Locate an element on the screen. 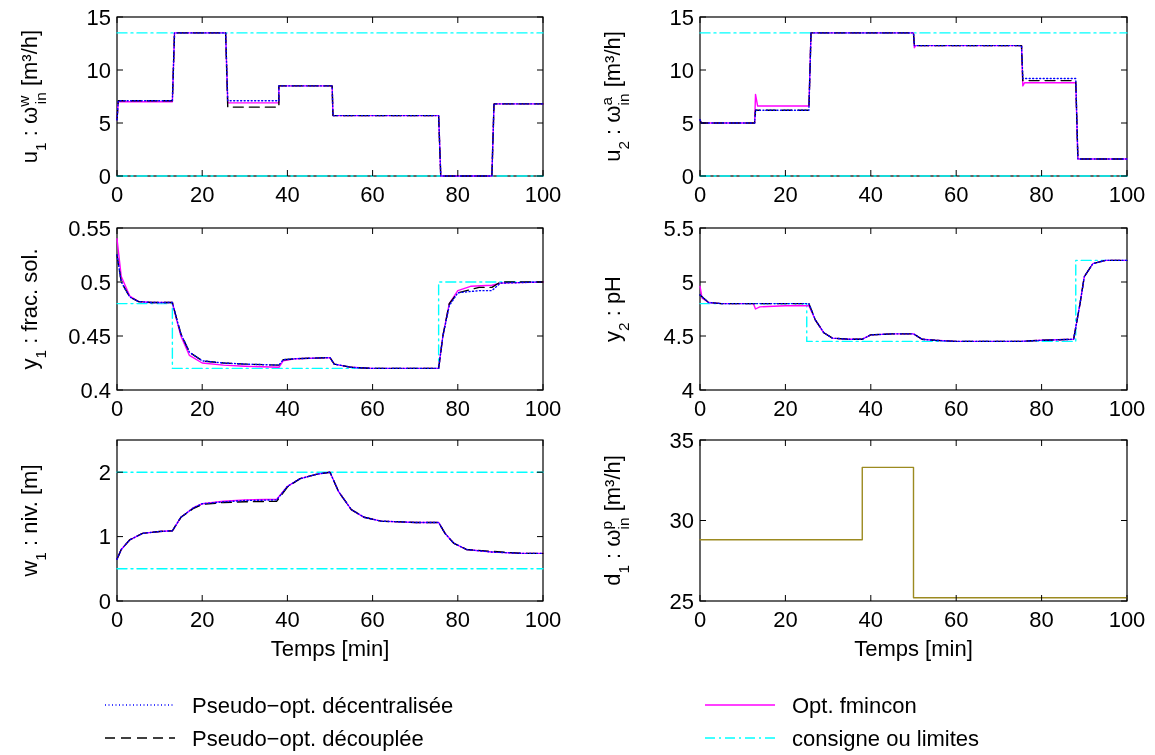 The height and width of the screenshot is (755, 1155). y-tick-label: 1 is located at coordinates (104, 537).